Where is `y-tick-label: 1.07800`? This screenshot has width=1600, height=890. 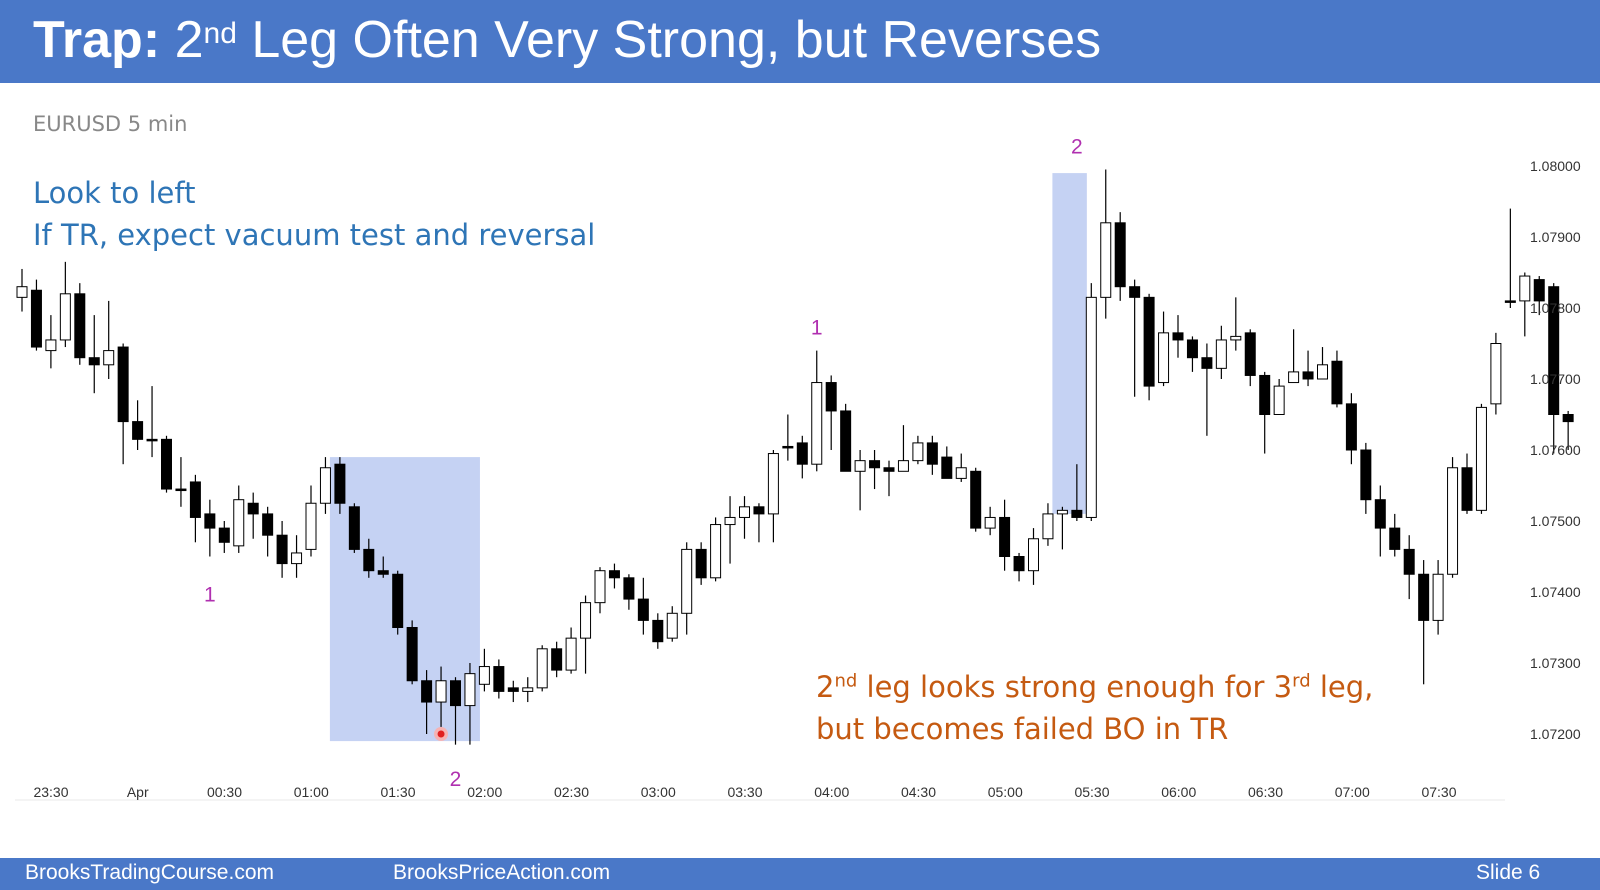 y-tick-label: 1.07800 is located at coordinates (1555, 308).